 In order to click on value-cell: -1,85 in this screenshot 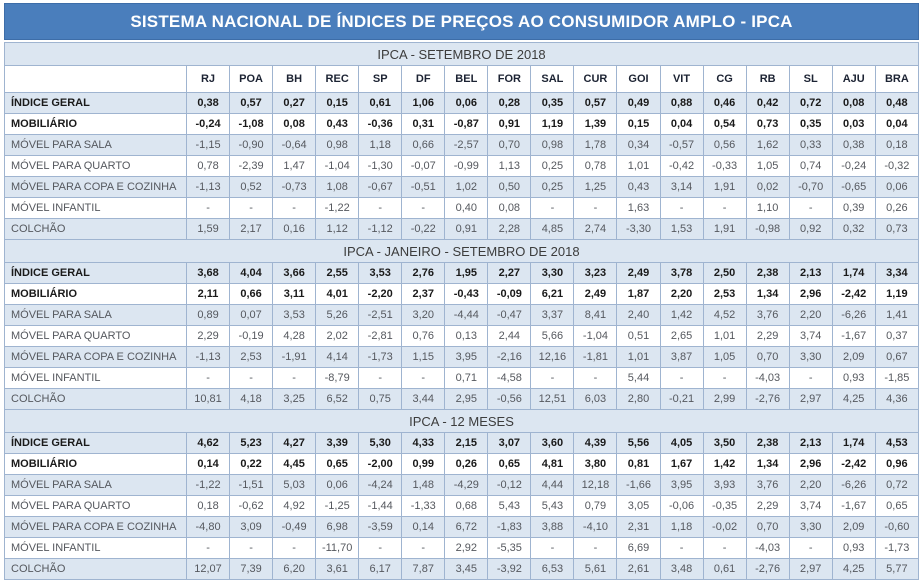, I will do `click(897, 378)`.